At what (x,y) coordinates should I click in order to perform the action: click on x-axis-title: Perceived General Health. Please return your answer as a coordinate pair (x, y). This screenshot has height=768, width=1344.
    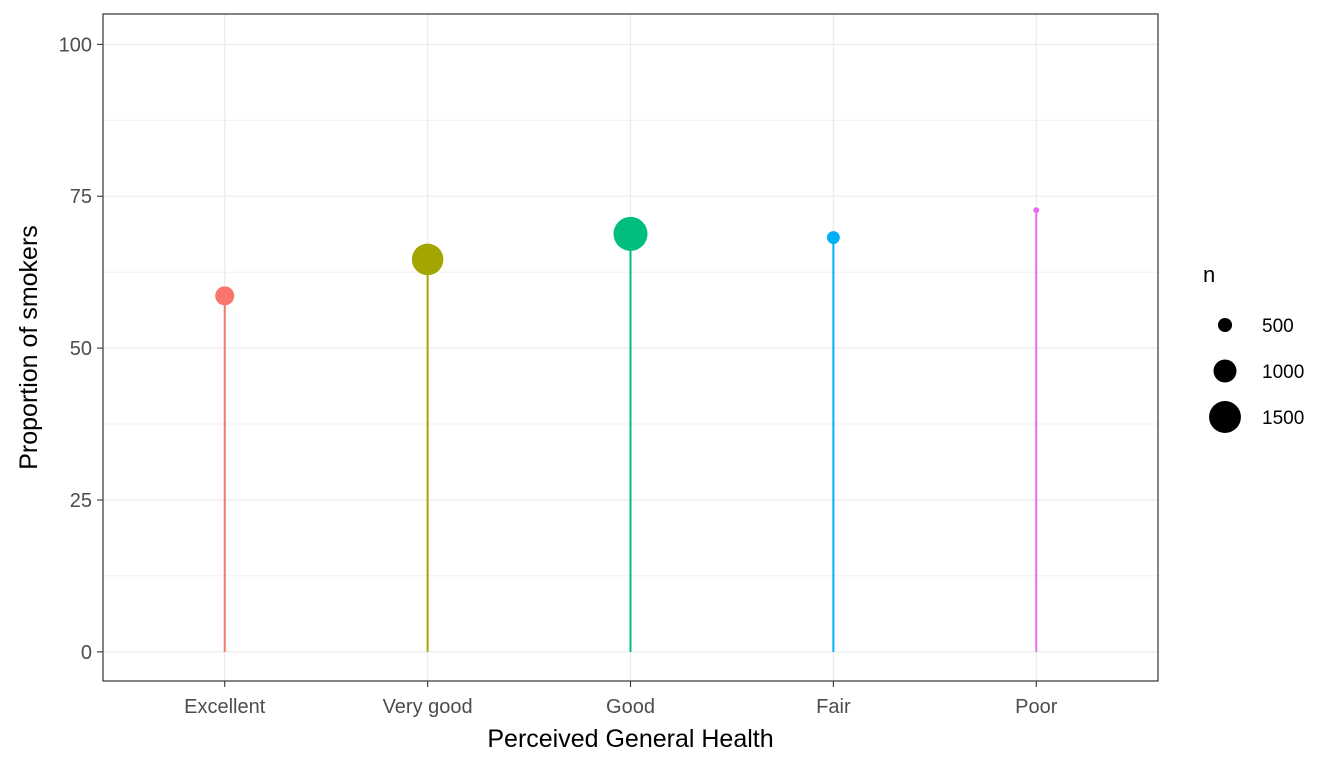
    Looking at the image, I should click on (630, 739).